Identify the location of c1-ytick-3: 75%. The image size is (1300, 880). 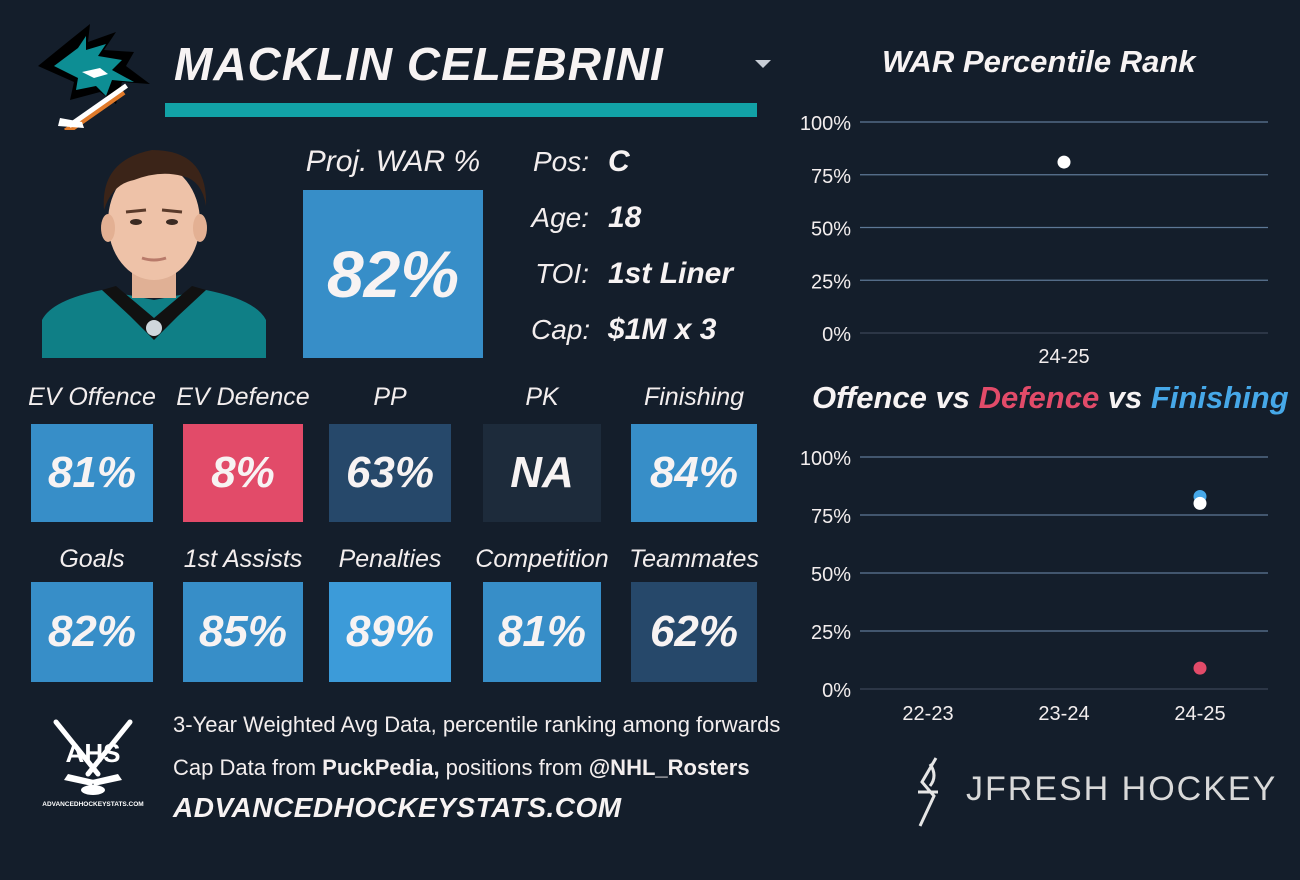
(831, 177).